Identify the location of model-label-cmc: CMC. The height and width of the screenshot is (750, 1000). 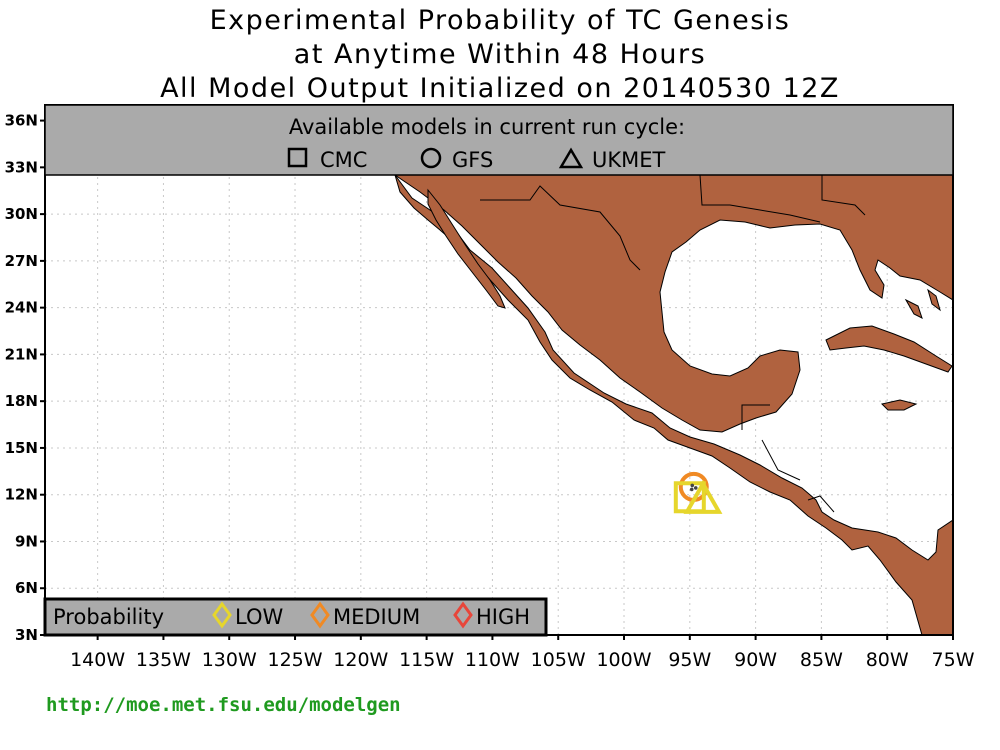
(343, 160).